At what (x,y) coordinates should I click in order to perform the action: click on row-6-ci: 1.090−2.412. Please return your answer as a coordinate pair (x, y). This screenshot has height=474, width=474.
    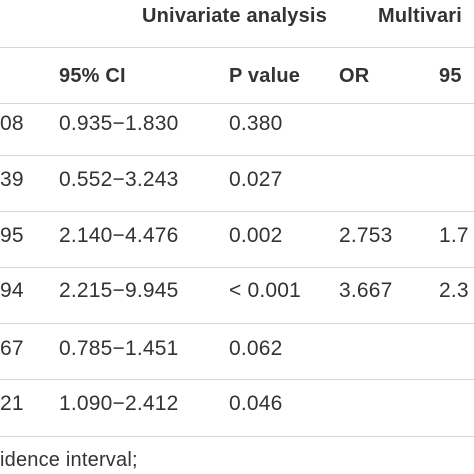
    Looking at the image, I should click on (119, 403).